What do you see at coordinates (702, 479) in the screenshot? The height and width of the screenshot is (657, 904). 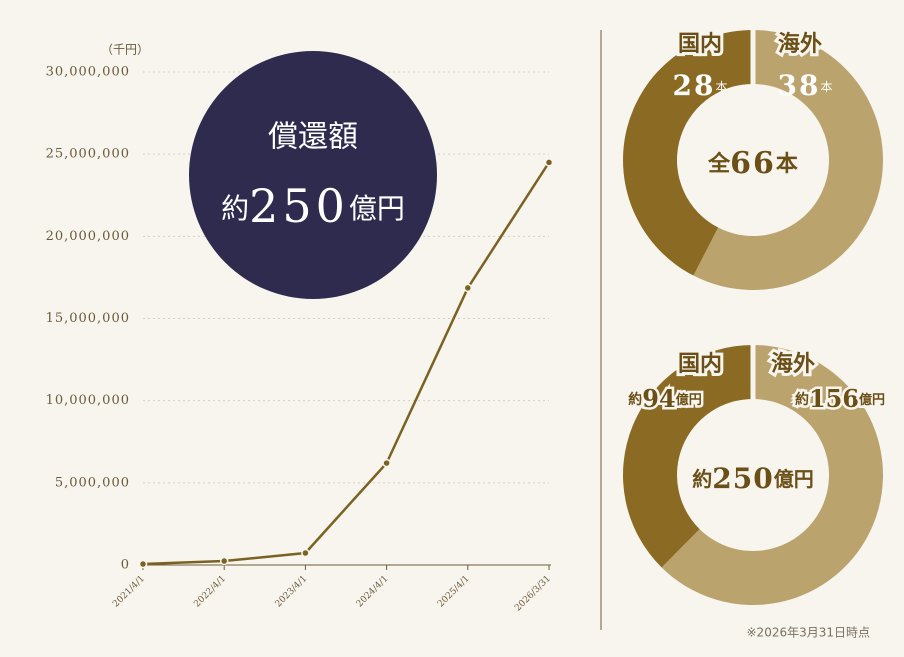 I see `total-prefix: 約` at bounding box center [702, 479].